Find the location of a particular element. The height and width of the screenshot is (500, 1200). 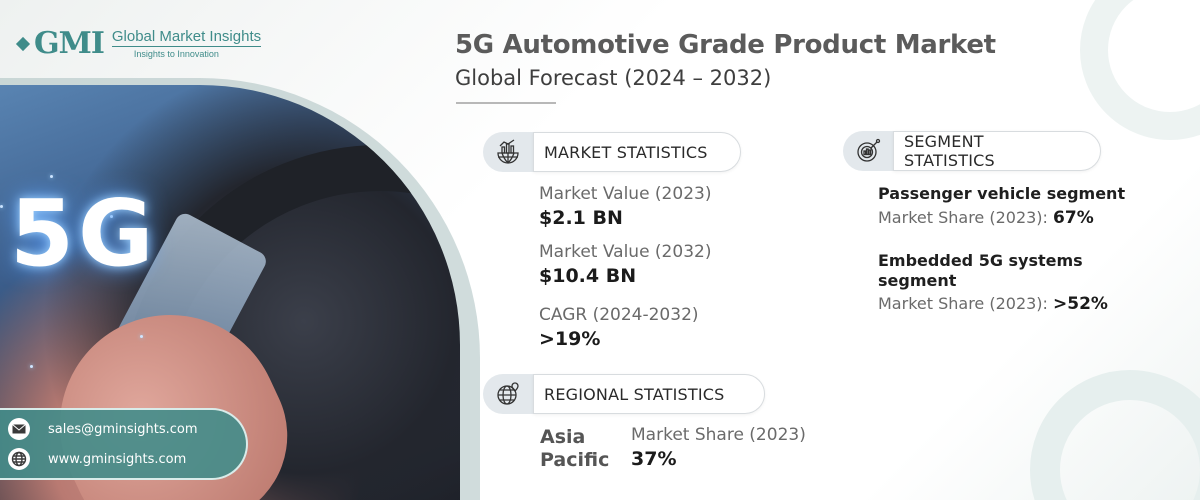

segment-share: Market Share (2023): 67% is located at coordinates (986, 218).